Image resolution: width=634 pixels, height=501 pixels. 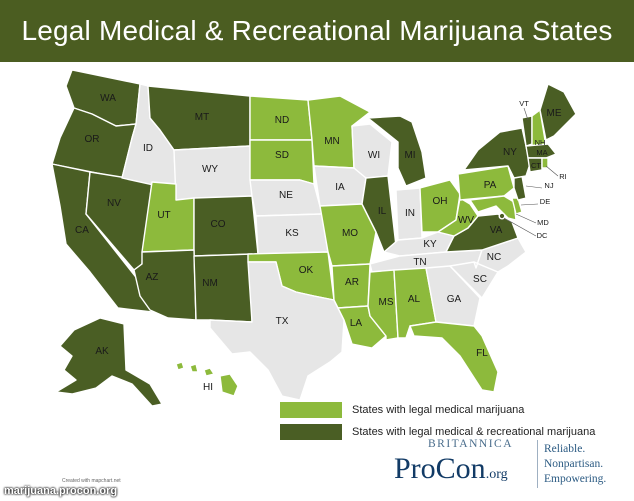 What do you see at coordinates (520, 188) in the screenshot?
I see `state-NJ` at bounding box center [520, 188].